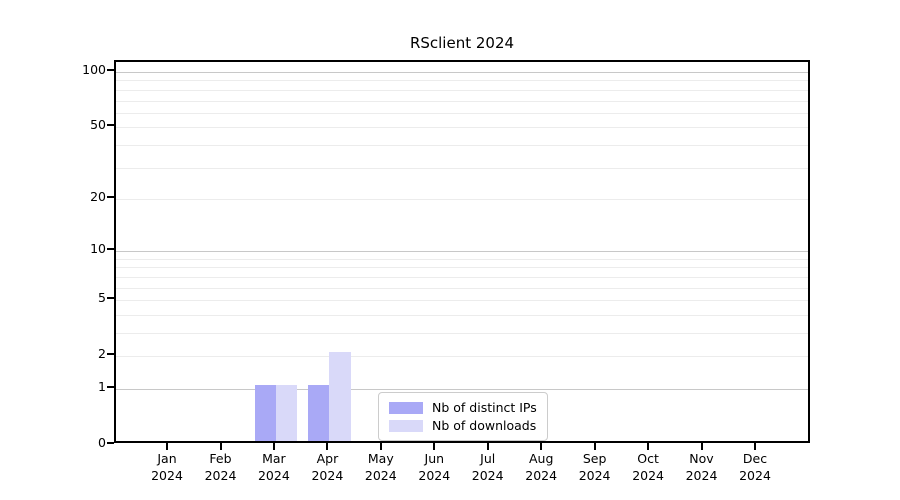  What do you see at coordinates (541, 446) in the screenshot?
I see `x-tick-aug-2024` at bounding box center [541, 446].